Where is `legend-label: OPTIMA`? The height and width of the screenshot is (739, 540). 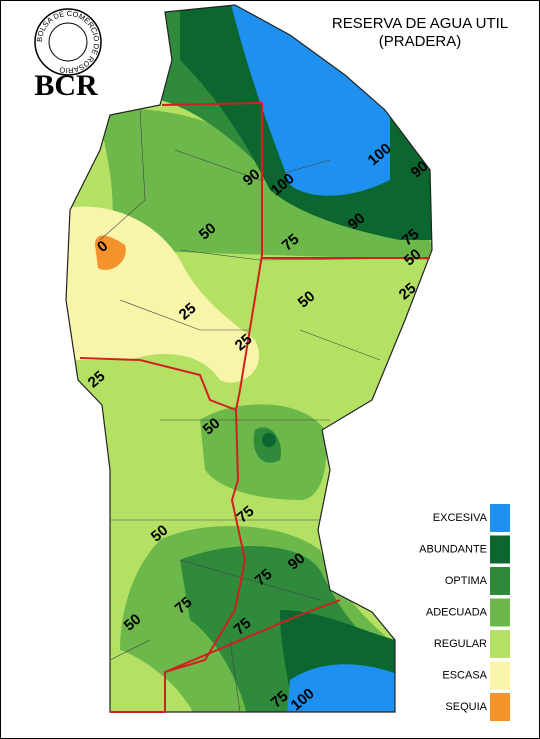 legend-label: OPTIMA is located at coordinates (466, 581).